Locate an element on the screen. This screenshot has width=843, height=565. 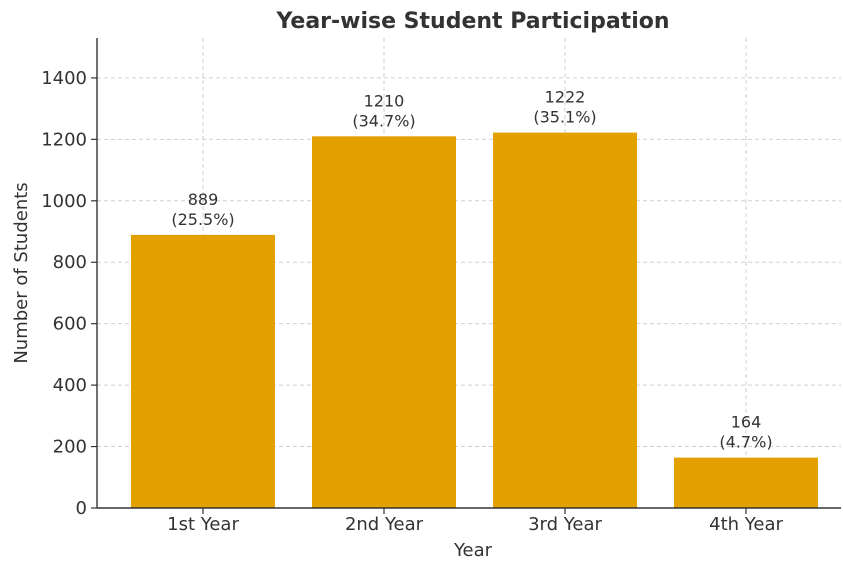
y-tick-label: 600 is located at coordinates (70, 324).